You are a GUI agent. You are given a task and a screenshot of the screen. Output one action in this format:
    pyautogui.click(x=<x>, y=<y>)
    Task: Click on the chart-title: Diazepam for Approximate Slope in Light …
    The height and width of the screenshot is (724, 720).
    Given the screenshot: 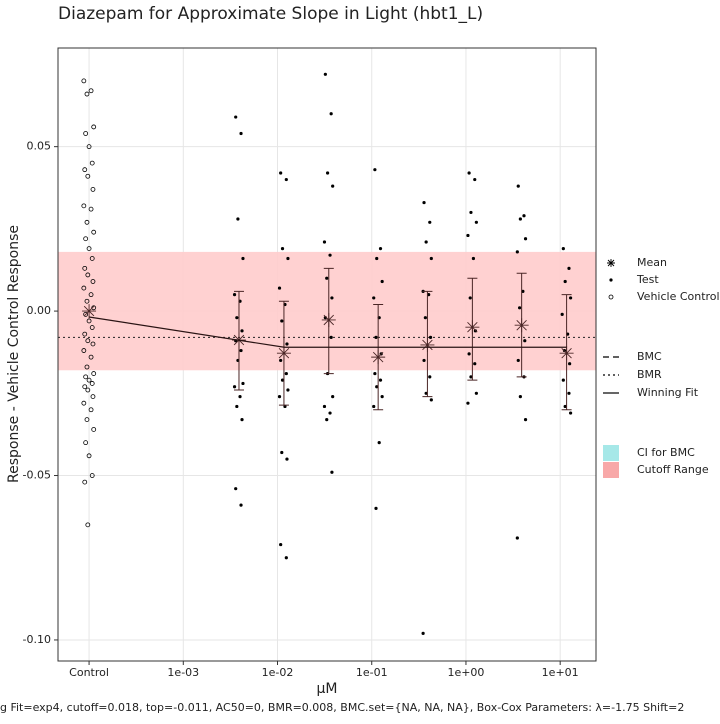 What is the action you would take?
    pyautogui.click(x=270, y=14)
    